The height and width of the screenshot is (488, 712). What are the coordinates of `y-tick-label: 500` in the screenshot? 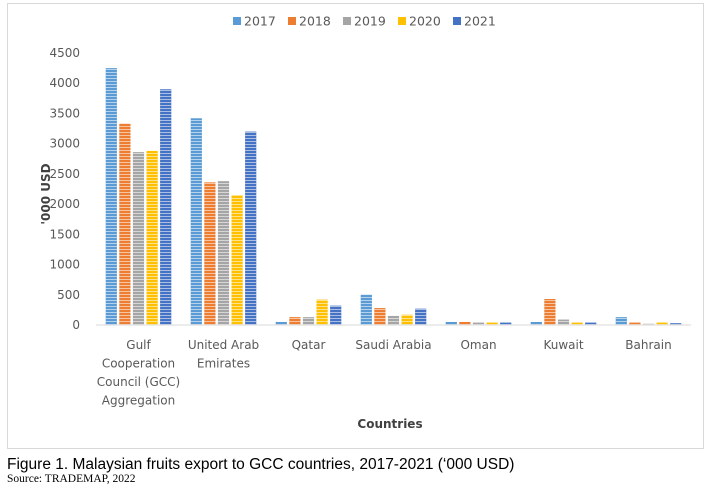 It's located at (68, 295).